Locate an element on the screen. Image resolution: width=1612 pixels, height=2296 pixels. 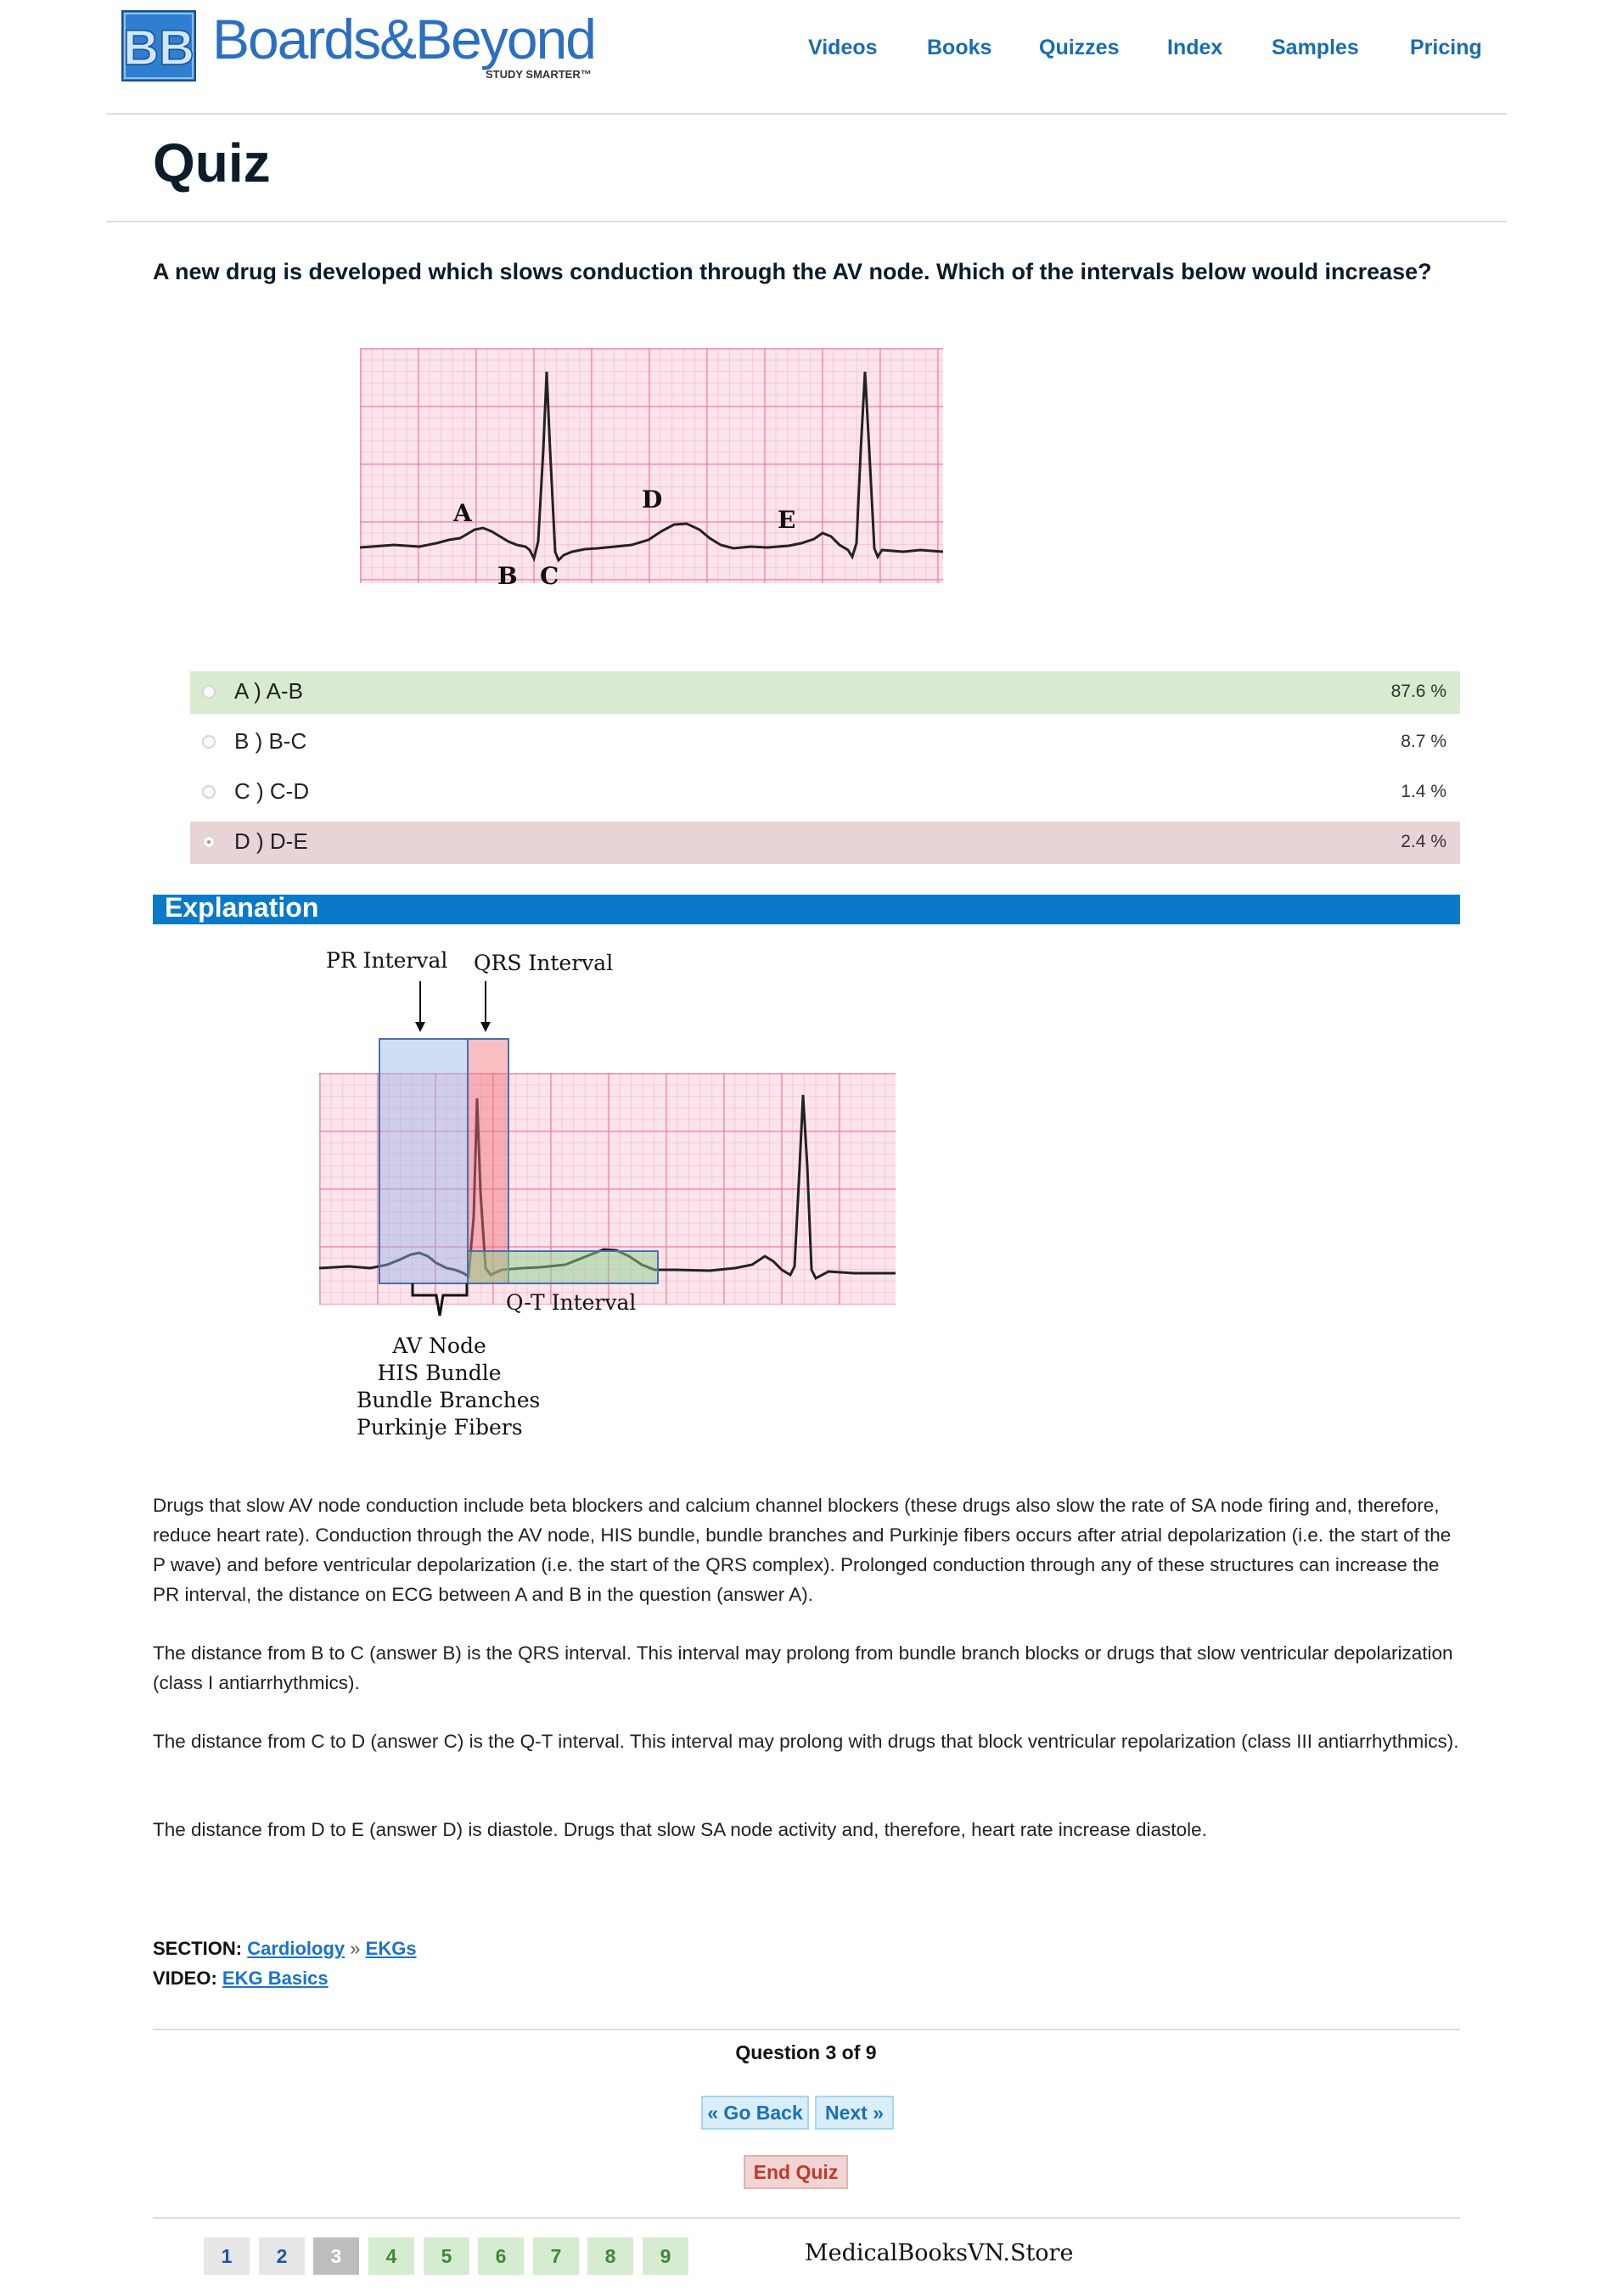
page-button-3-current: 3 is located at coordinates (336, 2256).